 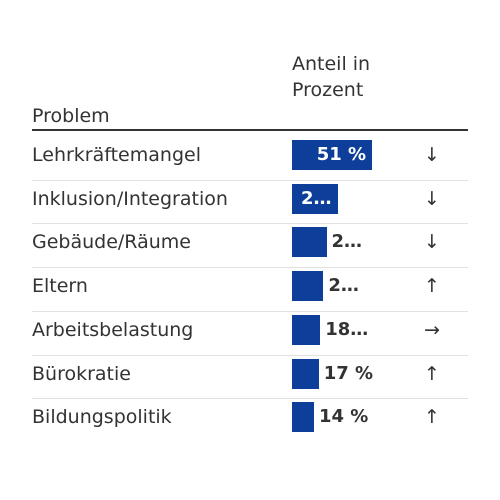 I want to click on value-label: 14 %, so click(x=343, y=417).